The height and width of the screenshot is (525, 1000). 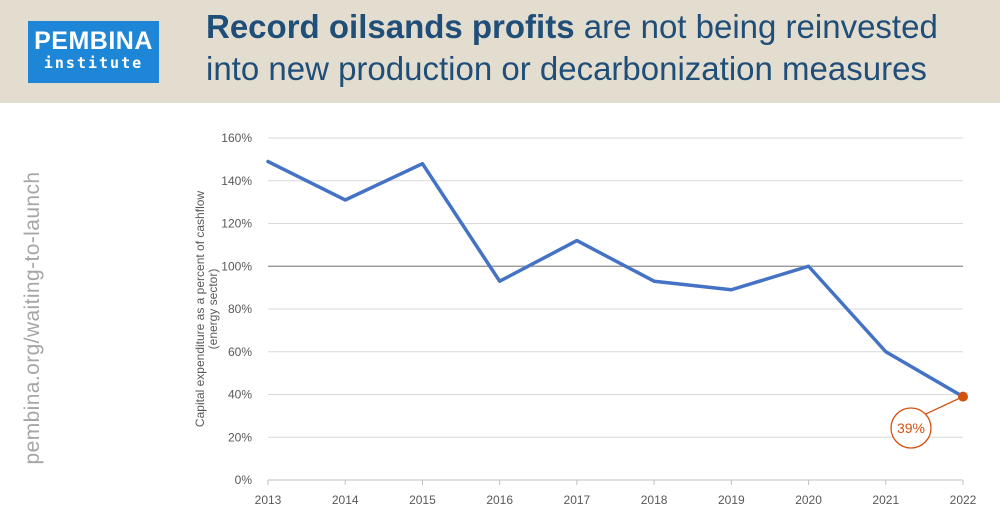 I want to click on x-tick-label: 2020, so click(x=808, y=500).